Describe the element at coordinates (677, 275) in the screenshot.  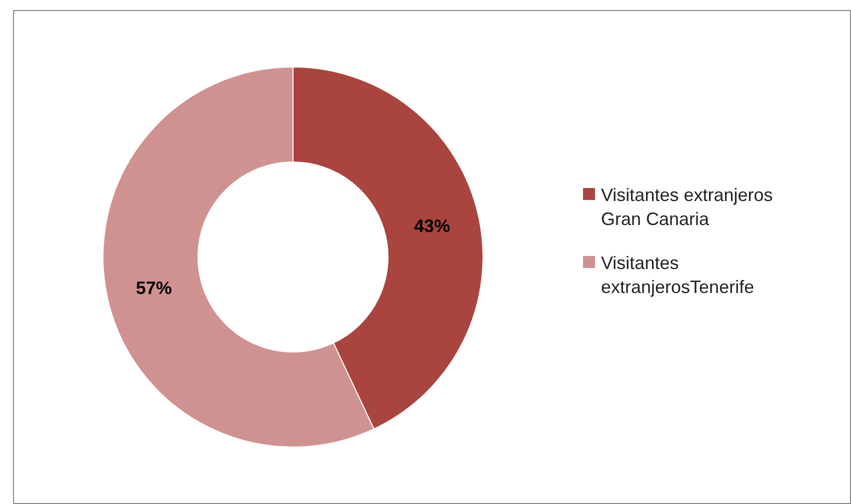
I see `legend-label: Visitantes extranjerosTenerife` at that location.